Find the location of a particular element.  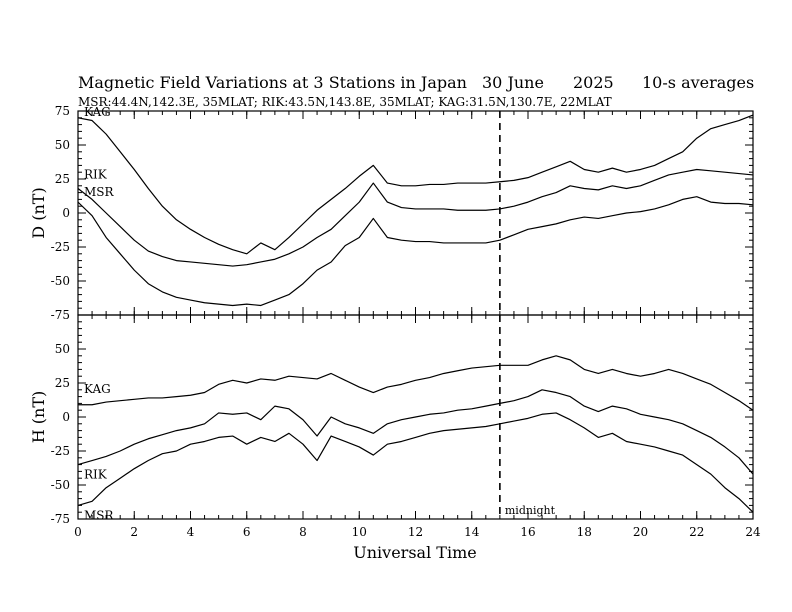

d-series-label-rik: RIK is located at coordinates (96, 175).